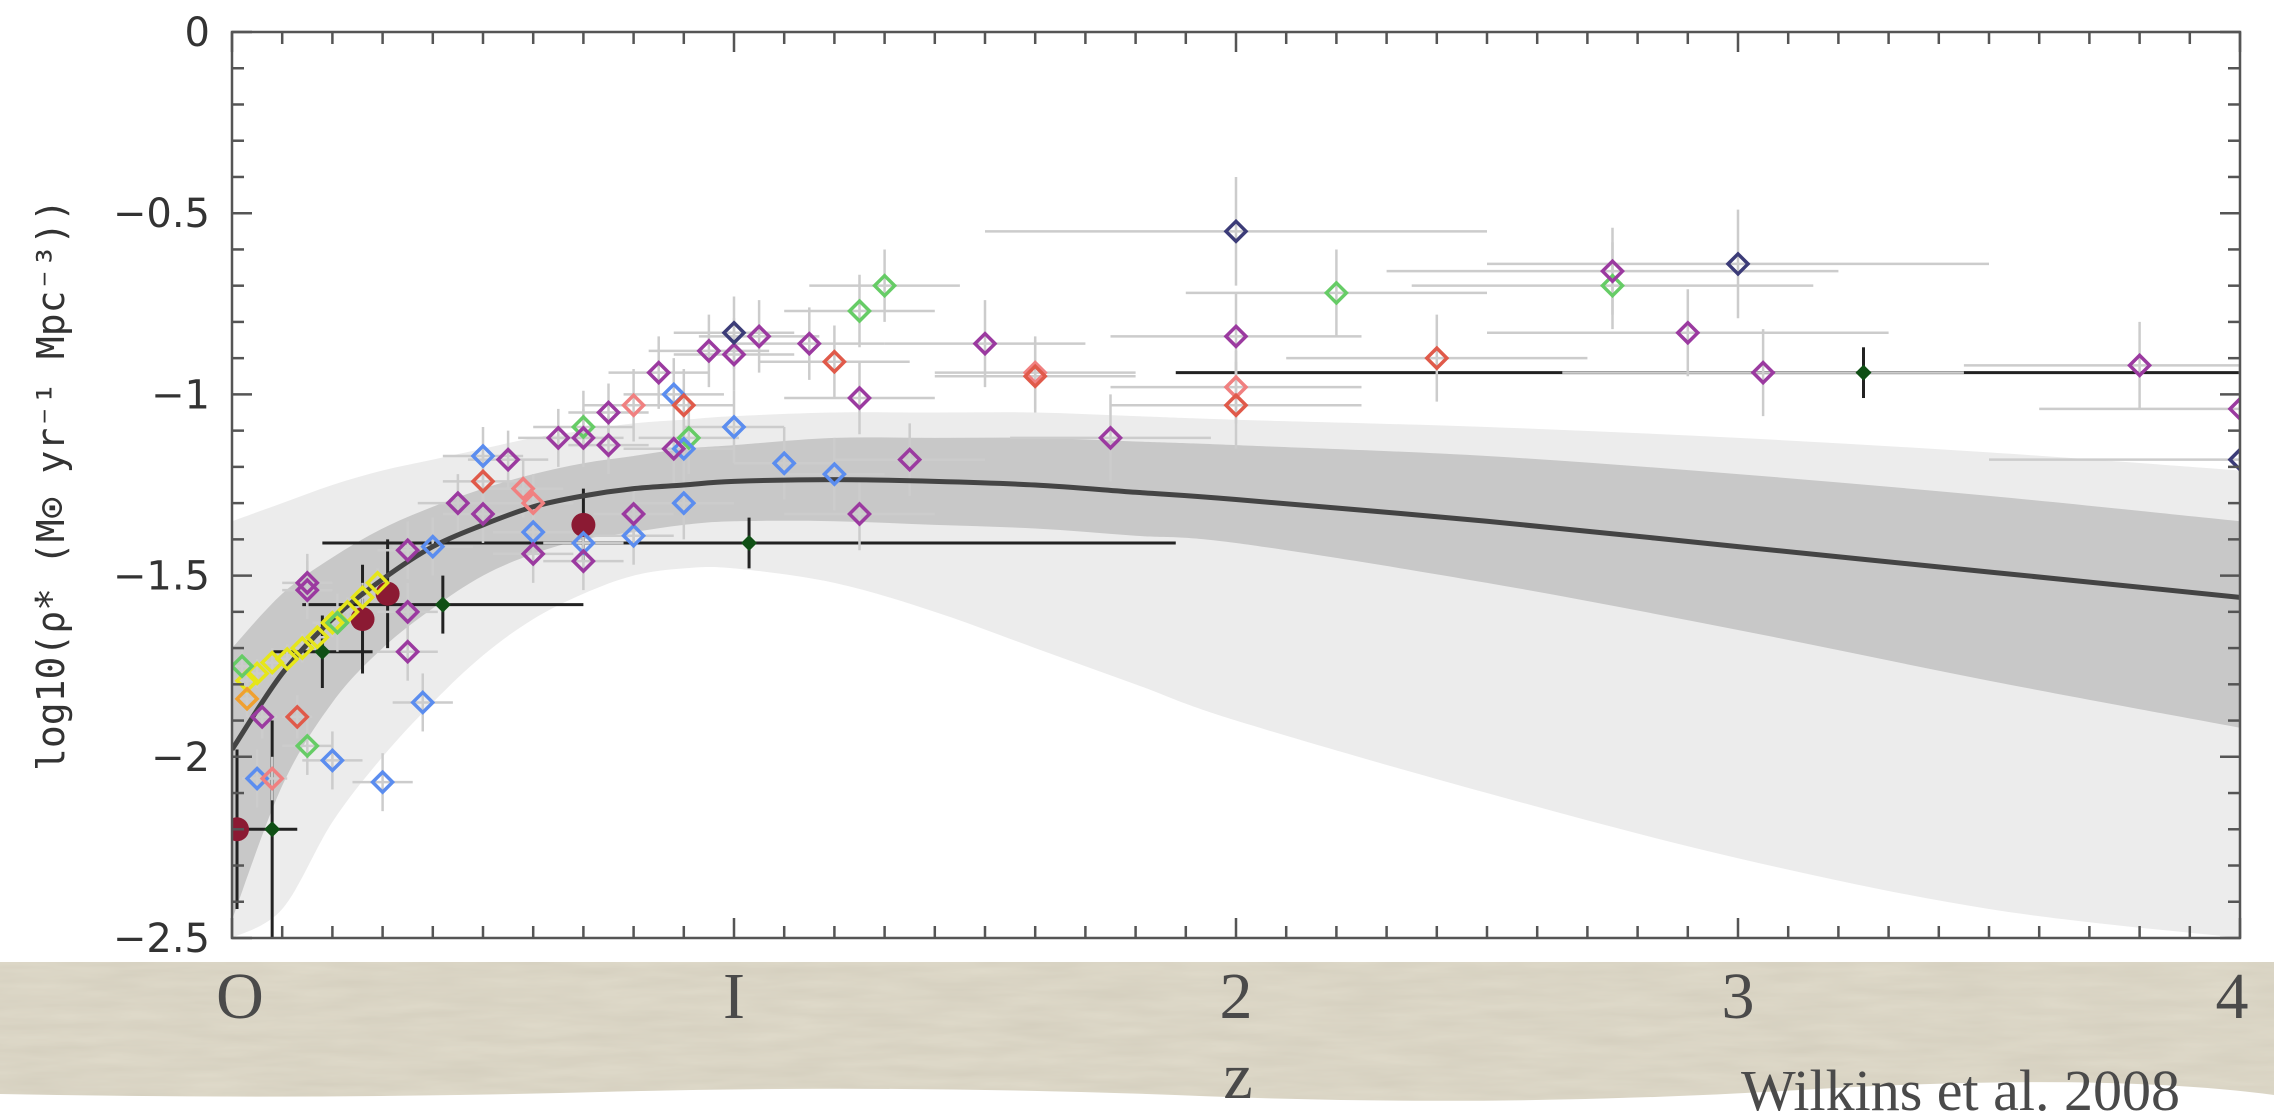 The image size is (2274, 1117). What do you see at coordinates (51, 485) in the screenshot?
I see `y-axis-label: log10(ρ̇* (M⊙ yr⁻¹ Mpc⁻³))` at bounding box center [51, 485].